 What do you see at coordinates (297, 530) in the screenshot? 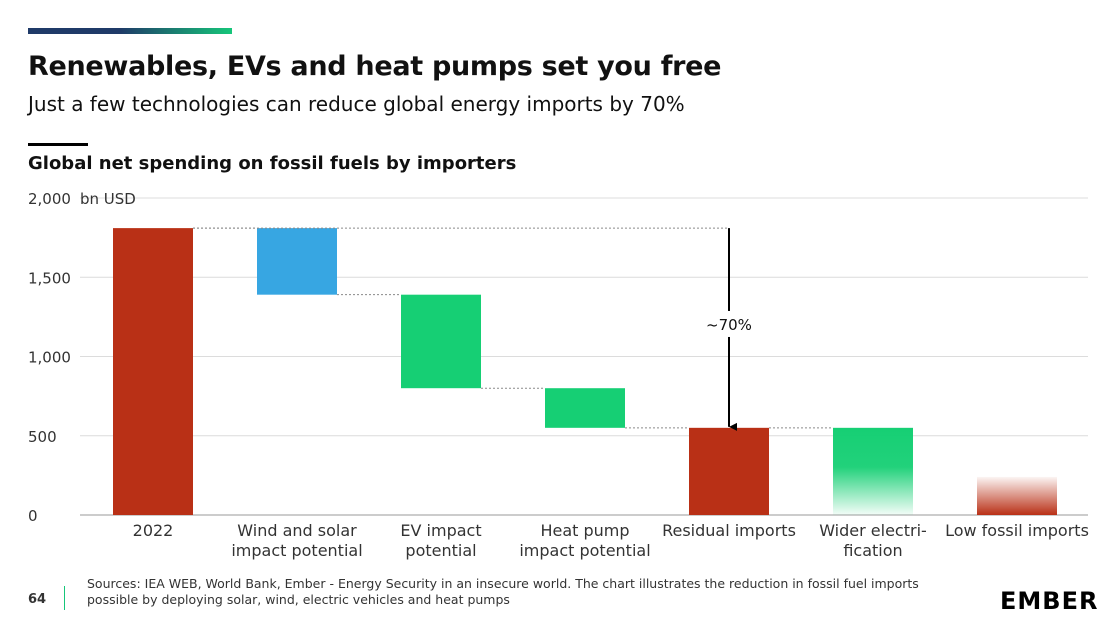
I see `x-category-label: Wind and solar` at bounding box center [297, 530].